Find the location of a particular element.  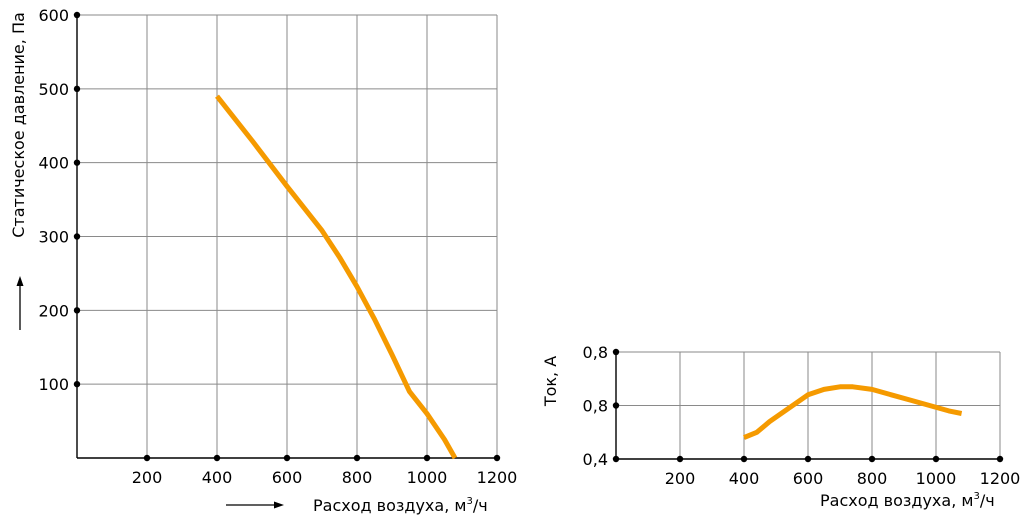

pressure-x-tick-label: 200 is located at coordinates (147, 477).